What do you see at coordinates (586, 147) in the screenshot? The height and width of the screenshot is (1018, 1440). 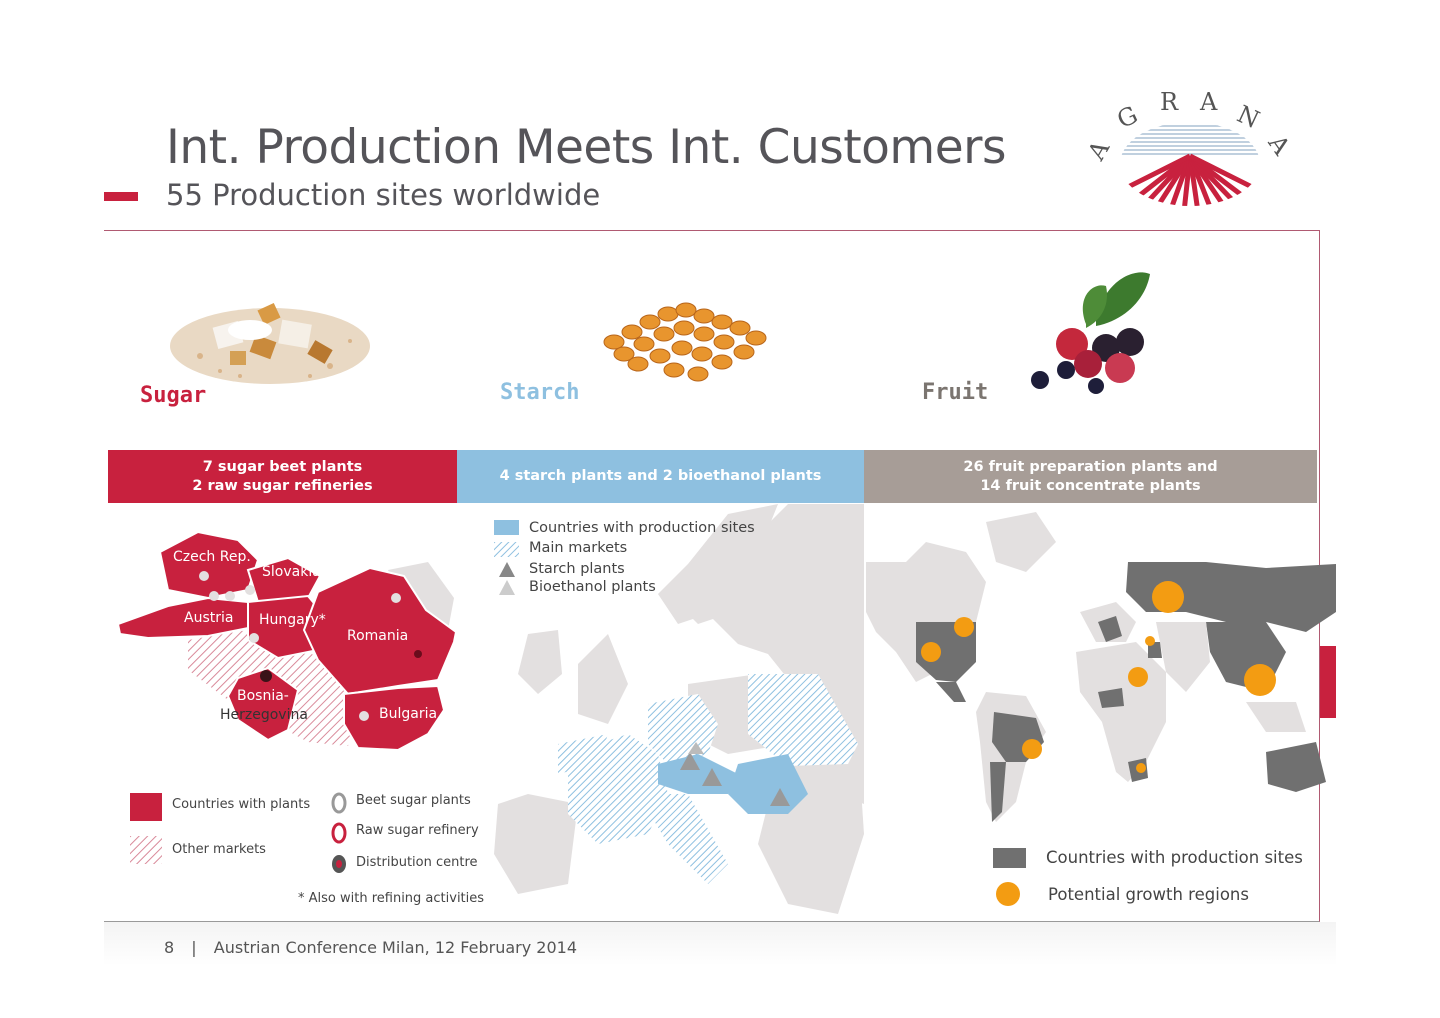 I see `page-title: Int. Production Meets Int. Customers` at bounding box center [586, 147].